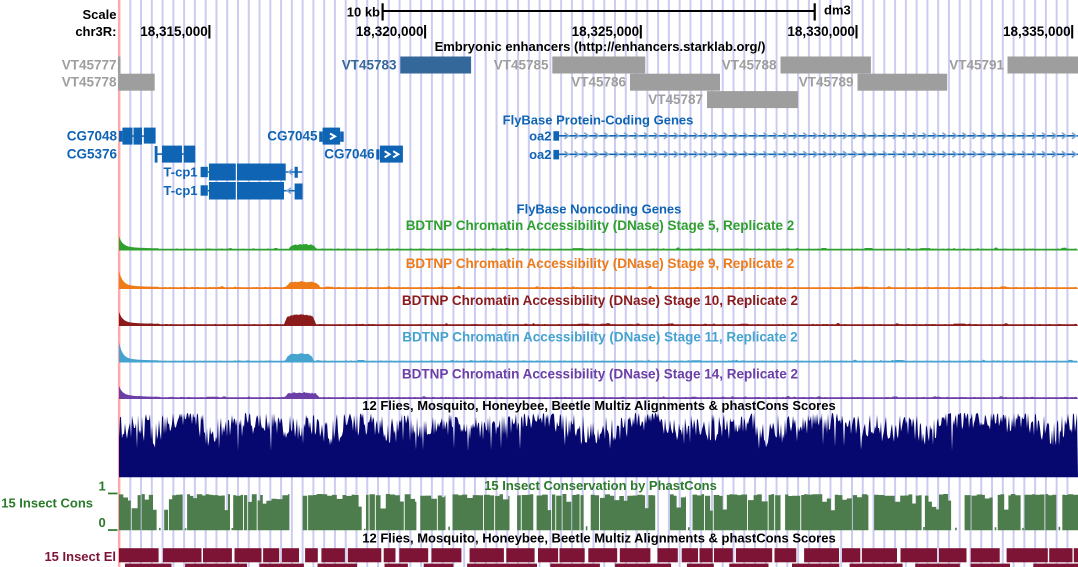 Image resolution: width=1078 pixels, height=567 pixels. I want to click on svg-text: VT45791, so click(976, 65).